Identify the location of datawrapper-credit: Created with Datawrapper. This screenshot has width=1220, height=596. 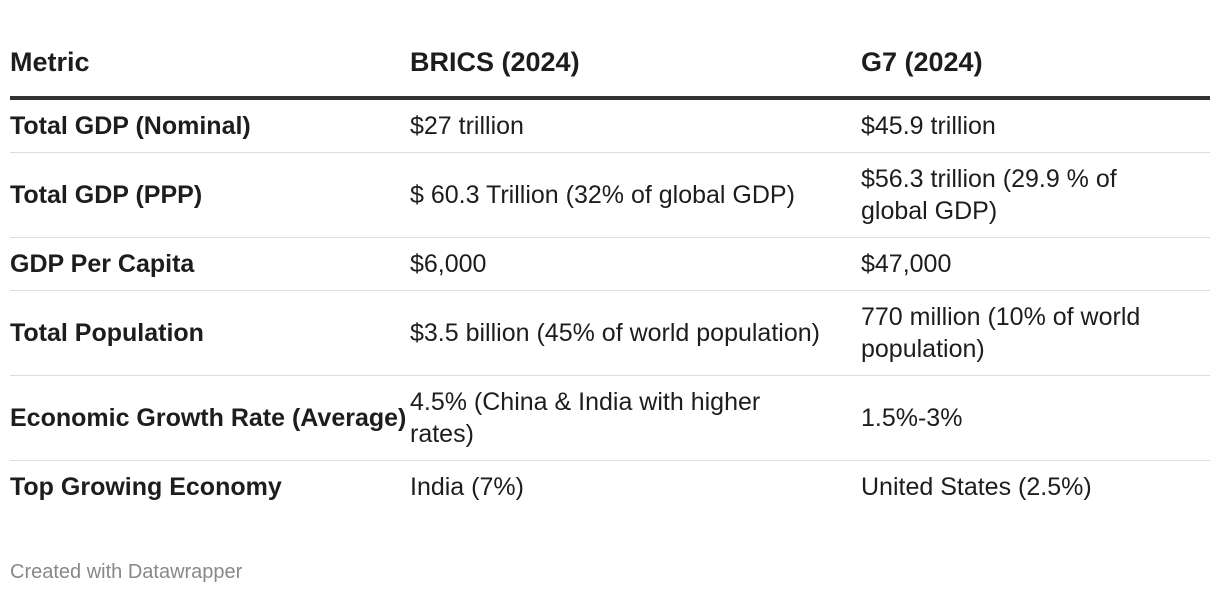
(126, 572).